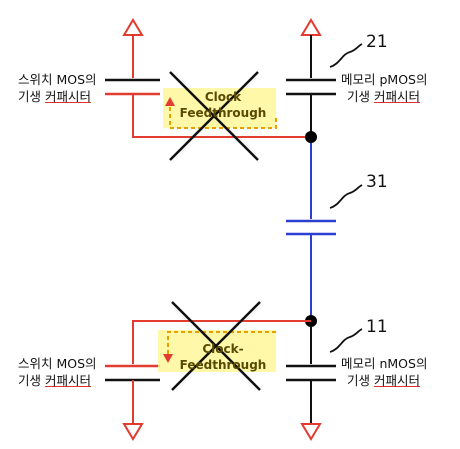 The width and height of the screenshot is (460, 449). I want to click on memory-top-label-line2a: 기생, so click(360, 96).